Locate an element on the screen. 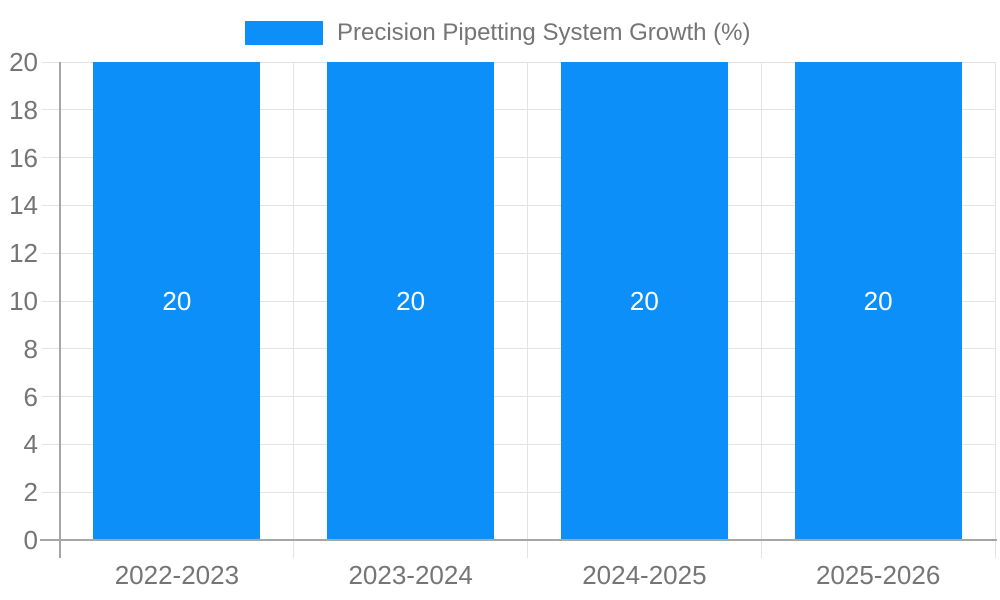 This screenshot has height=600, width=1000. legend-series-label: Precision Pipetting System Growth (%) is located at coordinates (544, 32).